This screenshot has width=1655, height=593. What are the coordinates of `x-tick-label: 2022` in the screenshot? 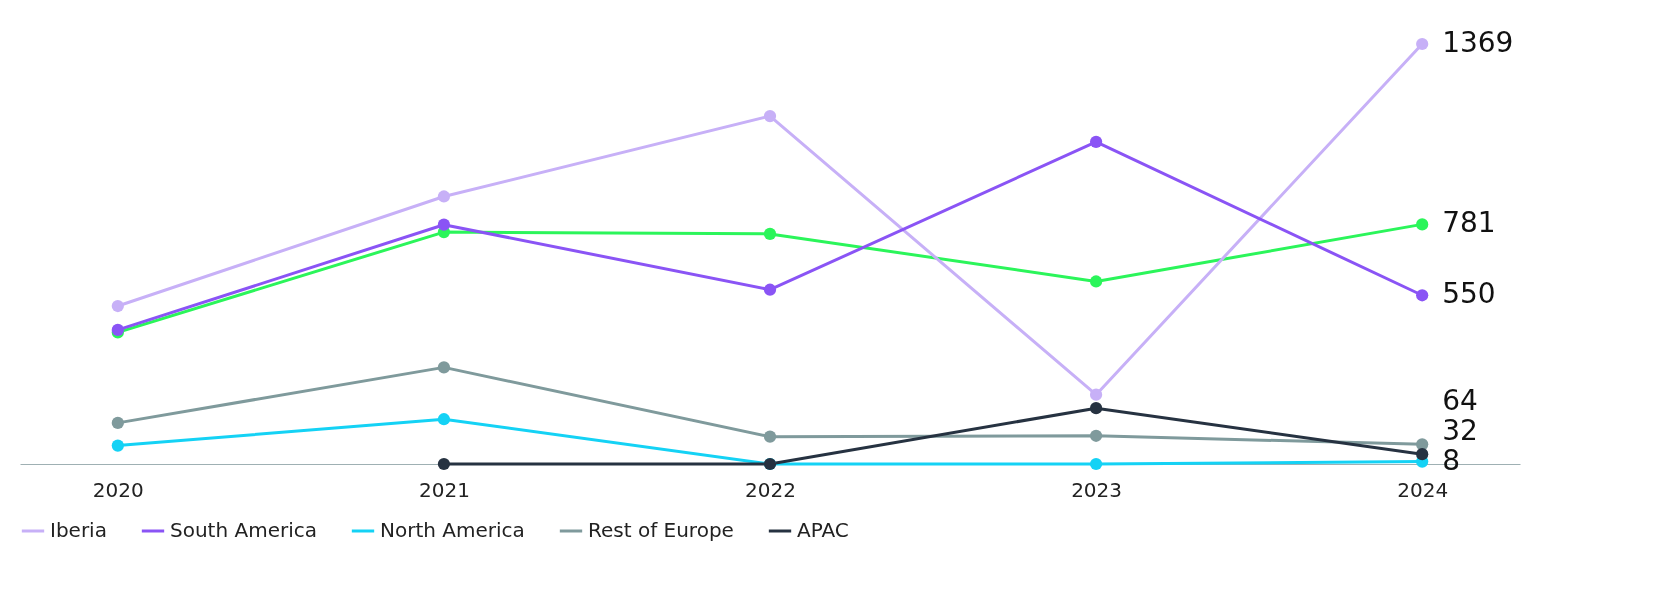 It's located at (770, 489).